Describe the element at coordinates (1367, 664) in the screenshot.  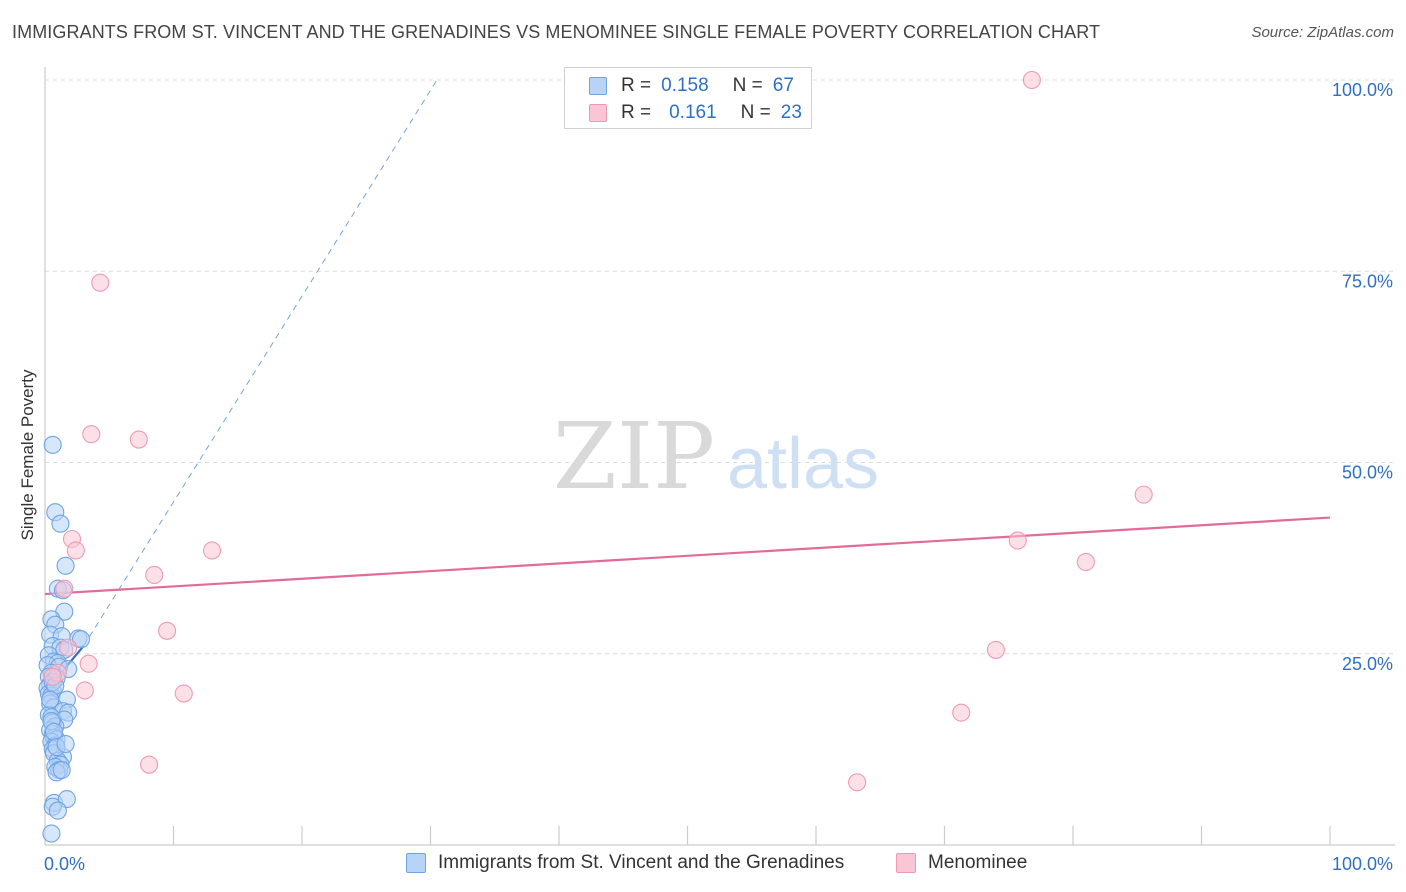
I see `y-tick-label: 25.0%` at that location.